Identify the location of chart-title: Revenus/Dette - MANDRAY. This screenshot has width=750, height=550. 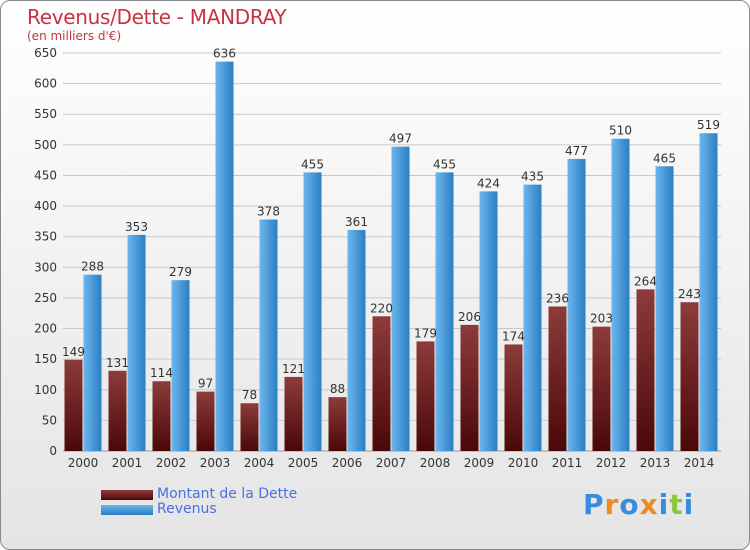
(157, 17).